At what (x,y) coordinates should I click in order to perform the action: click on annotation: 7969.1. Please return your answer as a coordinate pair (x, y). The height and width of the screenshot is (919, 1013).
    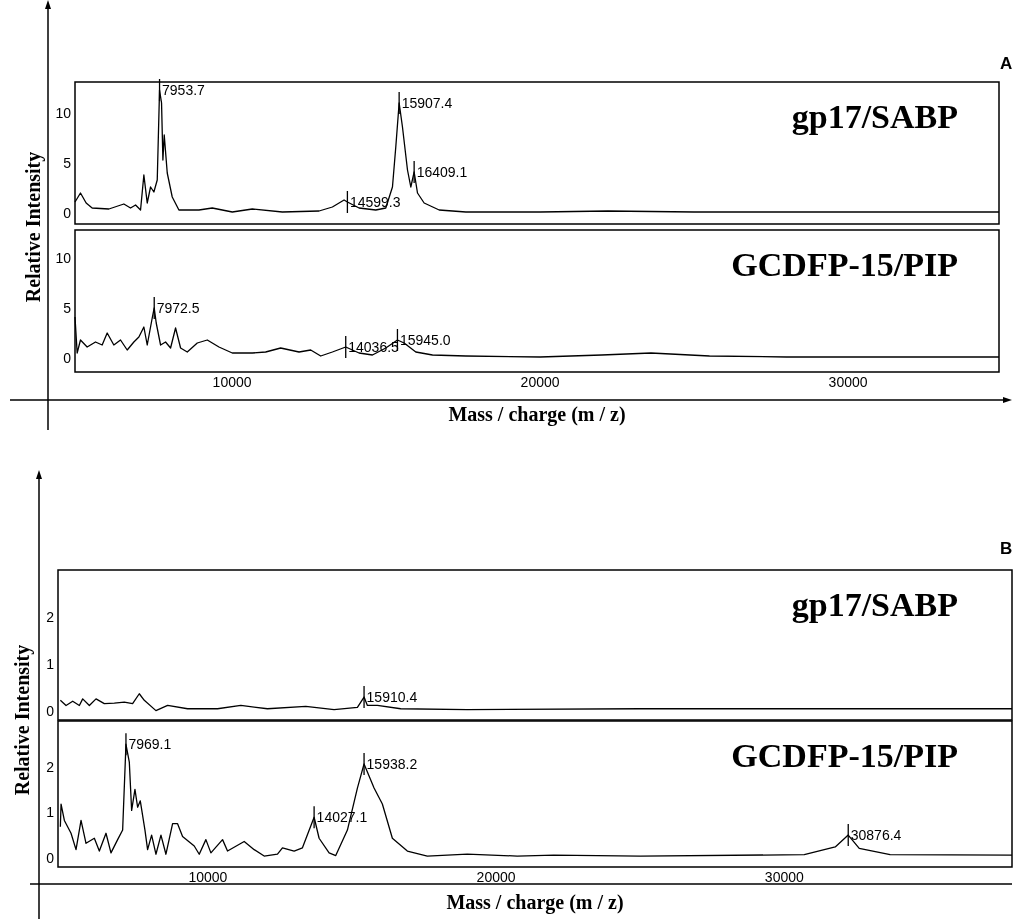
    Looking at the image, I should click on (150, 744).